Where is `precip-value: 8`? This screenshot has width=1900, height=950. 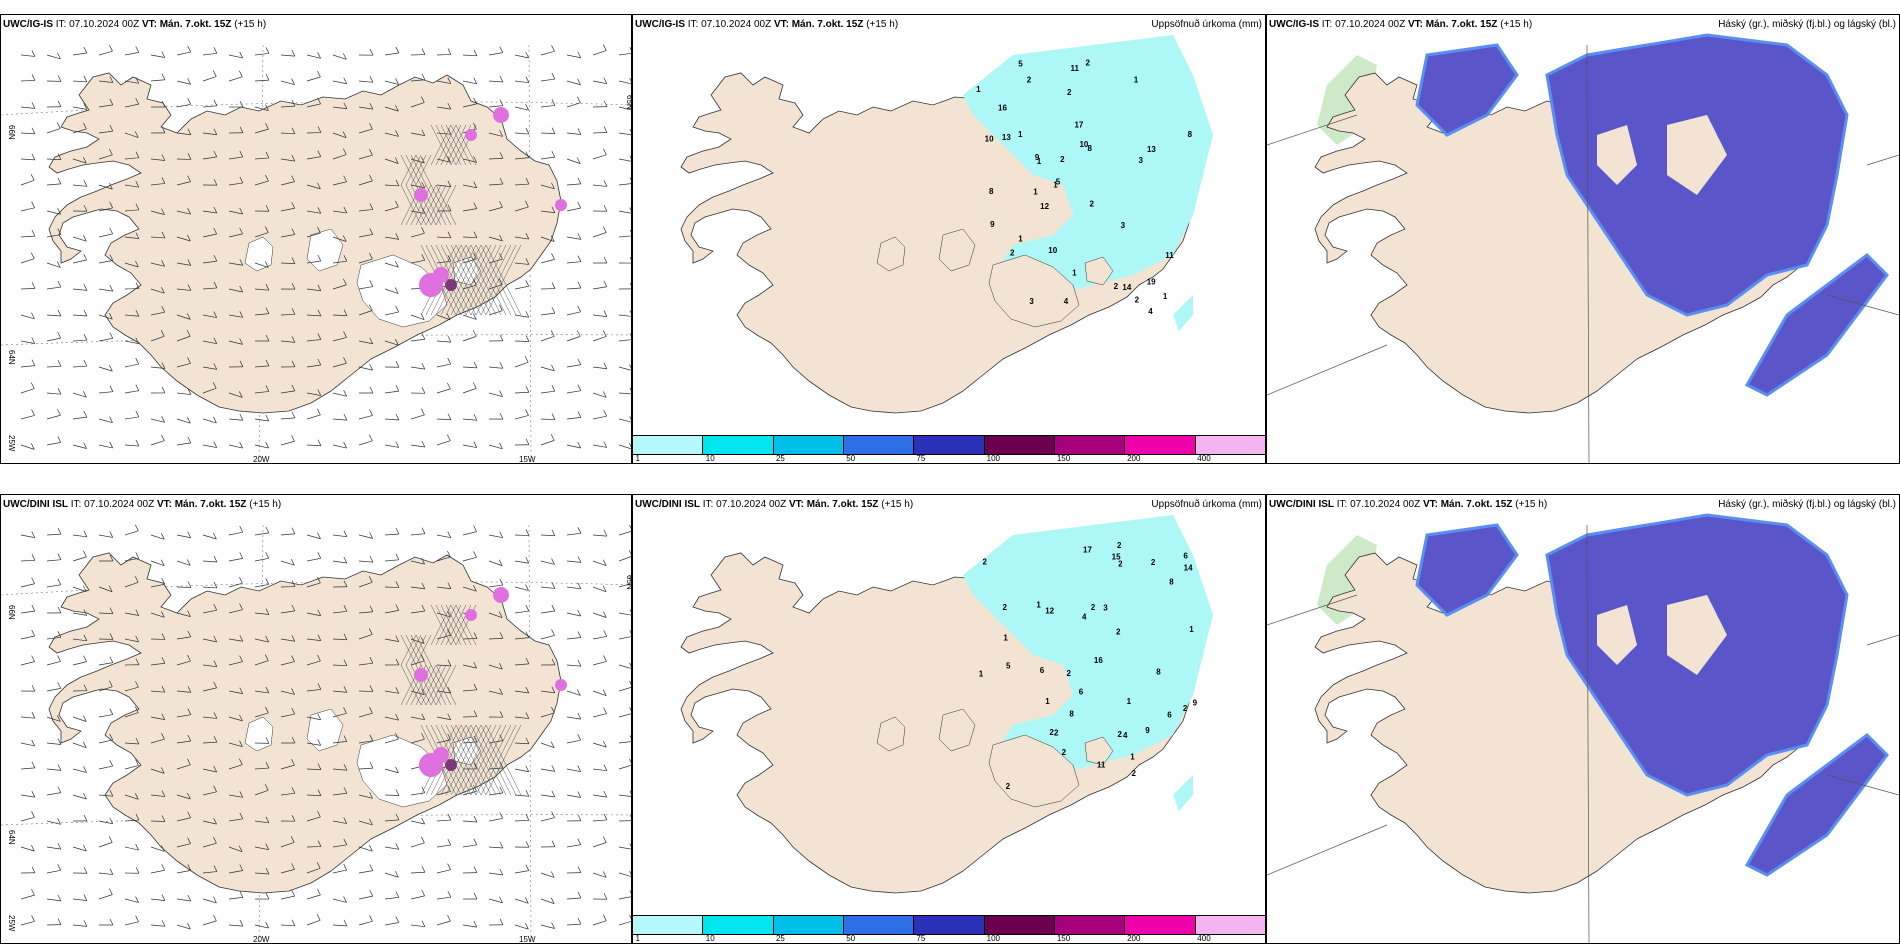
precip-value: 8 is located at coordinates (1171, 582).